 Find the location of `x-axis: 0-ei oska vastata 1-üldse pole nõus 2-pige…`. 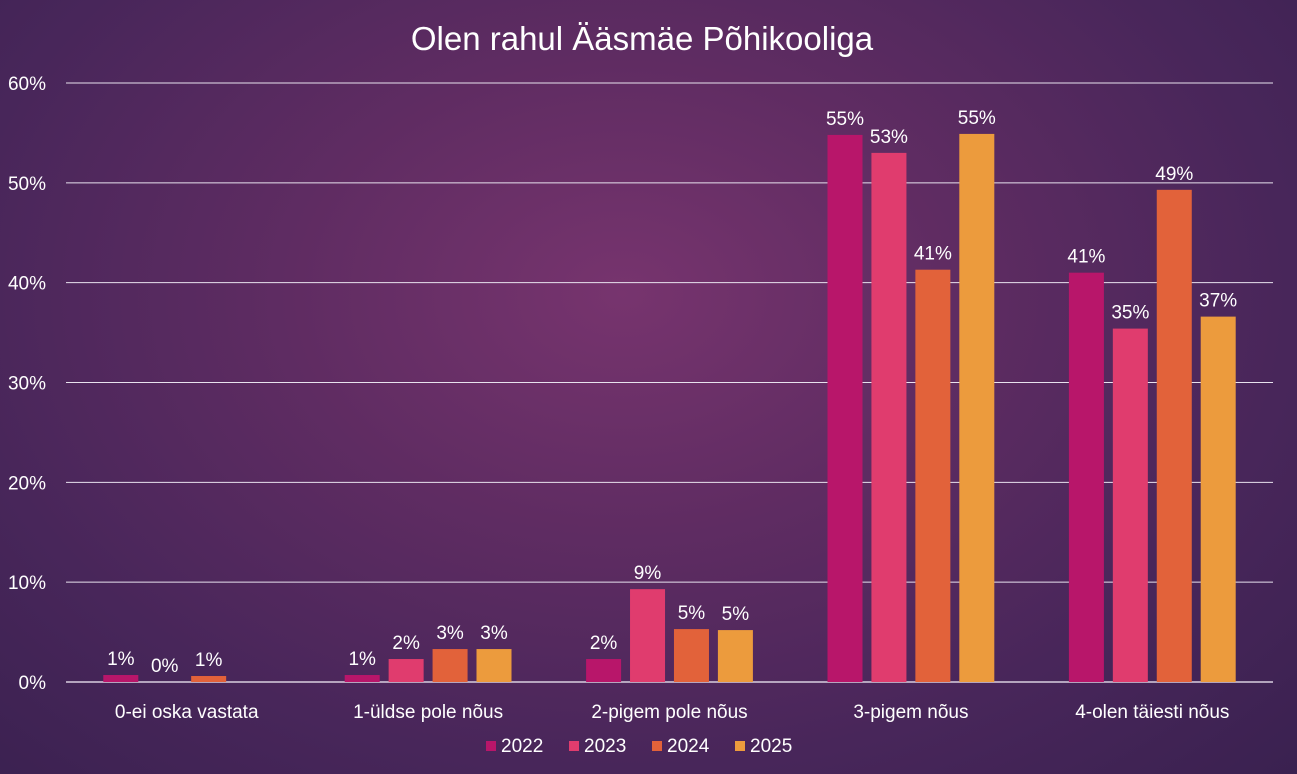

x-axis: 0-ei oska vastata 1-üldse pole nõus 2-pige… is located at coordinates (672, 712).